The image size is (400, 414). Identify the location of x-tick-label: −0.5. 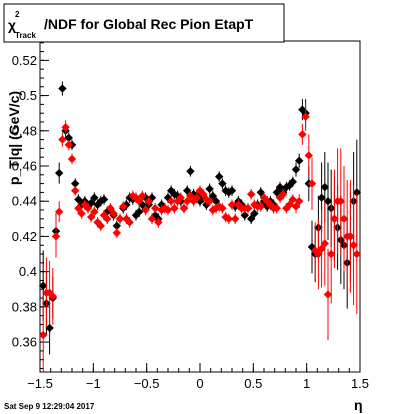
(147, 383).